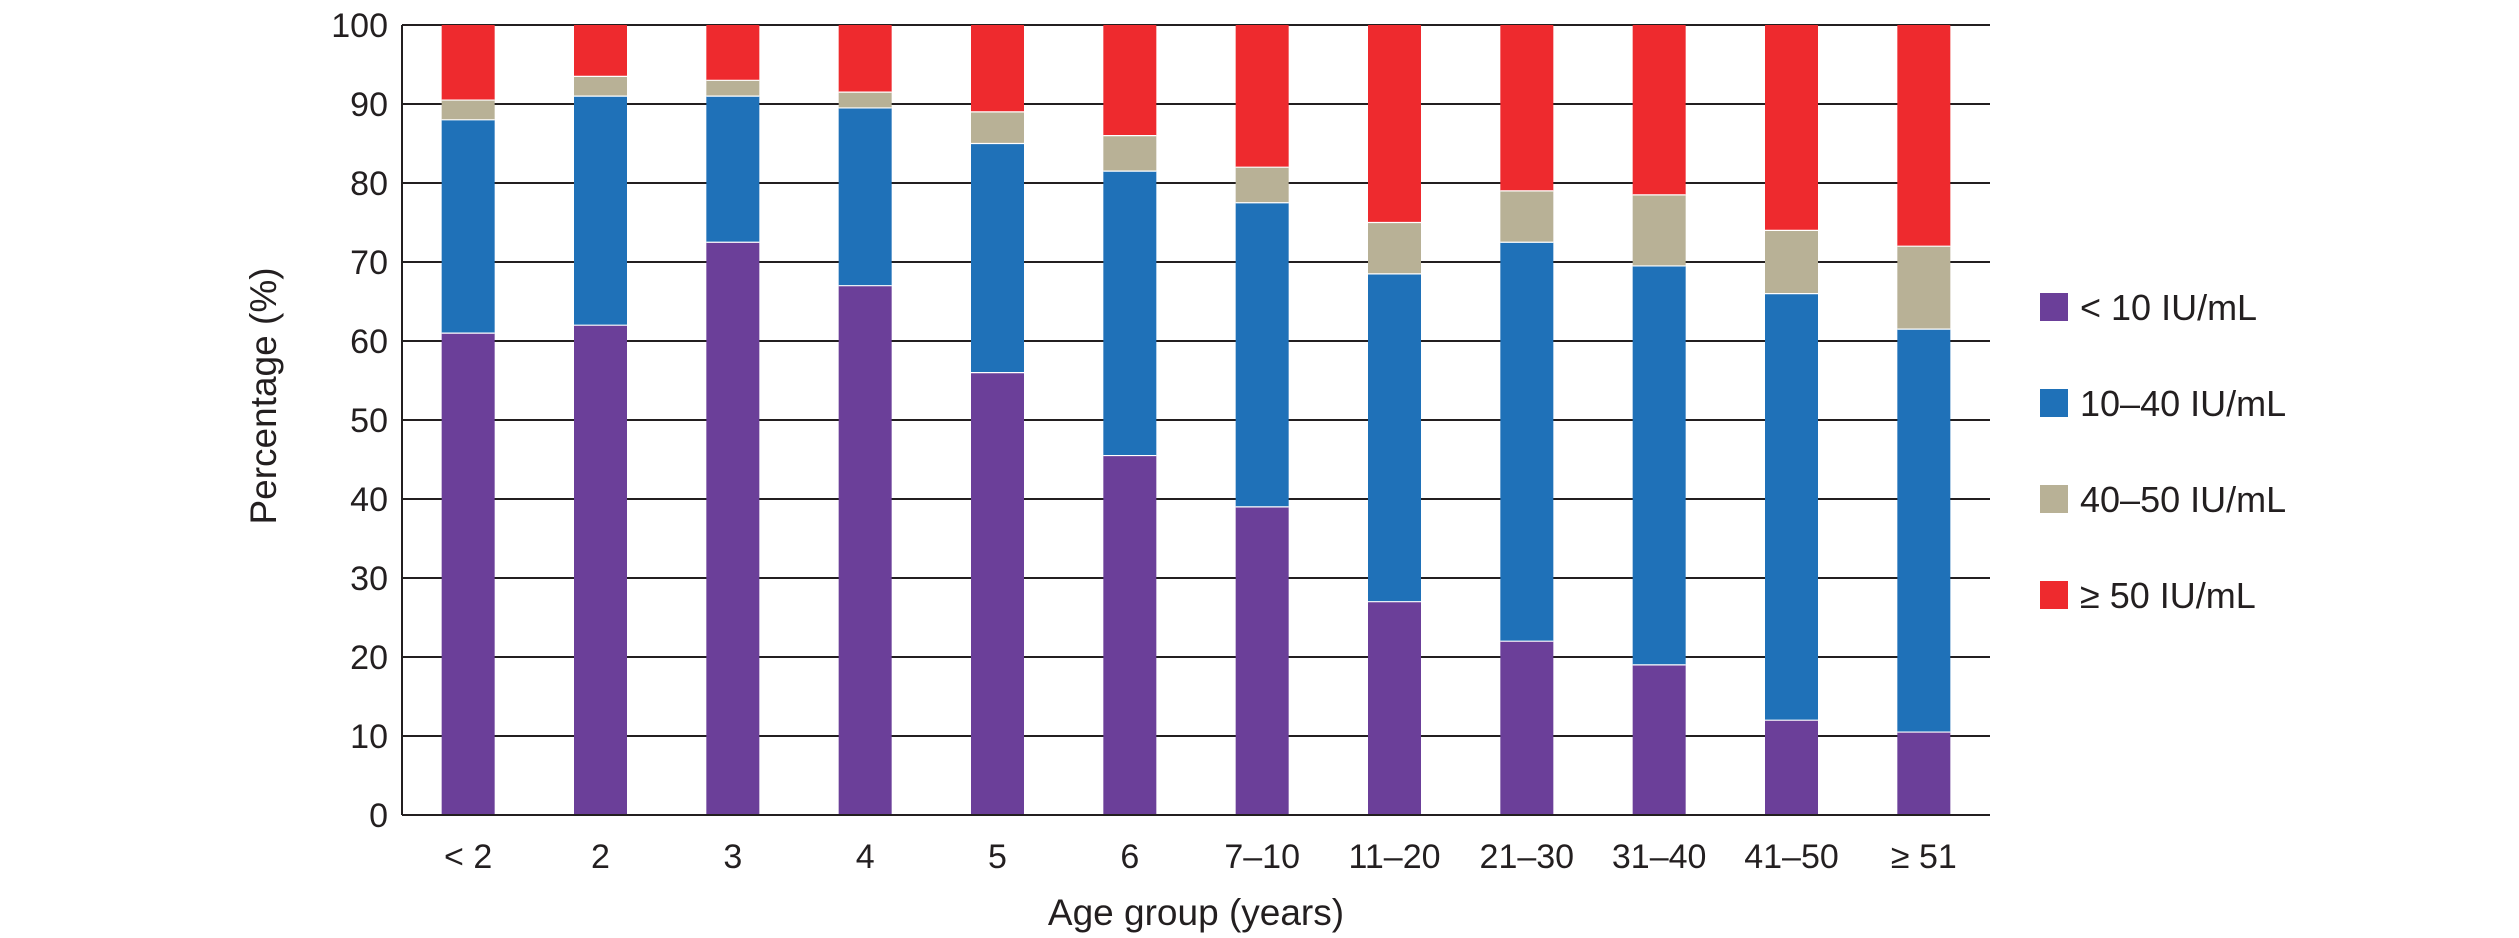  I want to click on y-tick-label: 80, so click(369, 184).